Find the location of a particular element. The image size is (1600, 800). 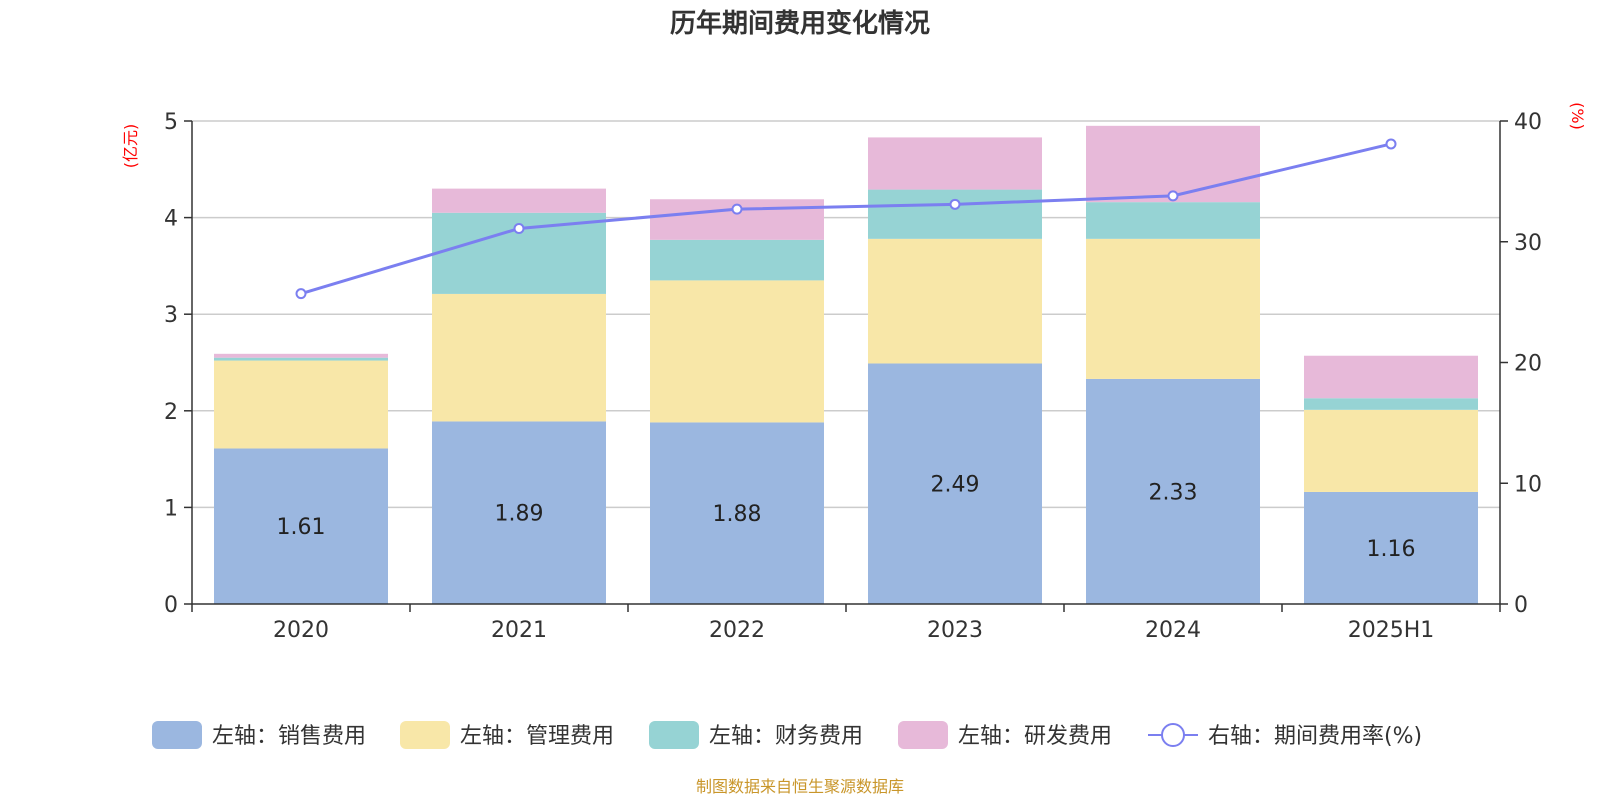

bar-data-label: 2.33 is located at coordinates (1173, 492).